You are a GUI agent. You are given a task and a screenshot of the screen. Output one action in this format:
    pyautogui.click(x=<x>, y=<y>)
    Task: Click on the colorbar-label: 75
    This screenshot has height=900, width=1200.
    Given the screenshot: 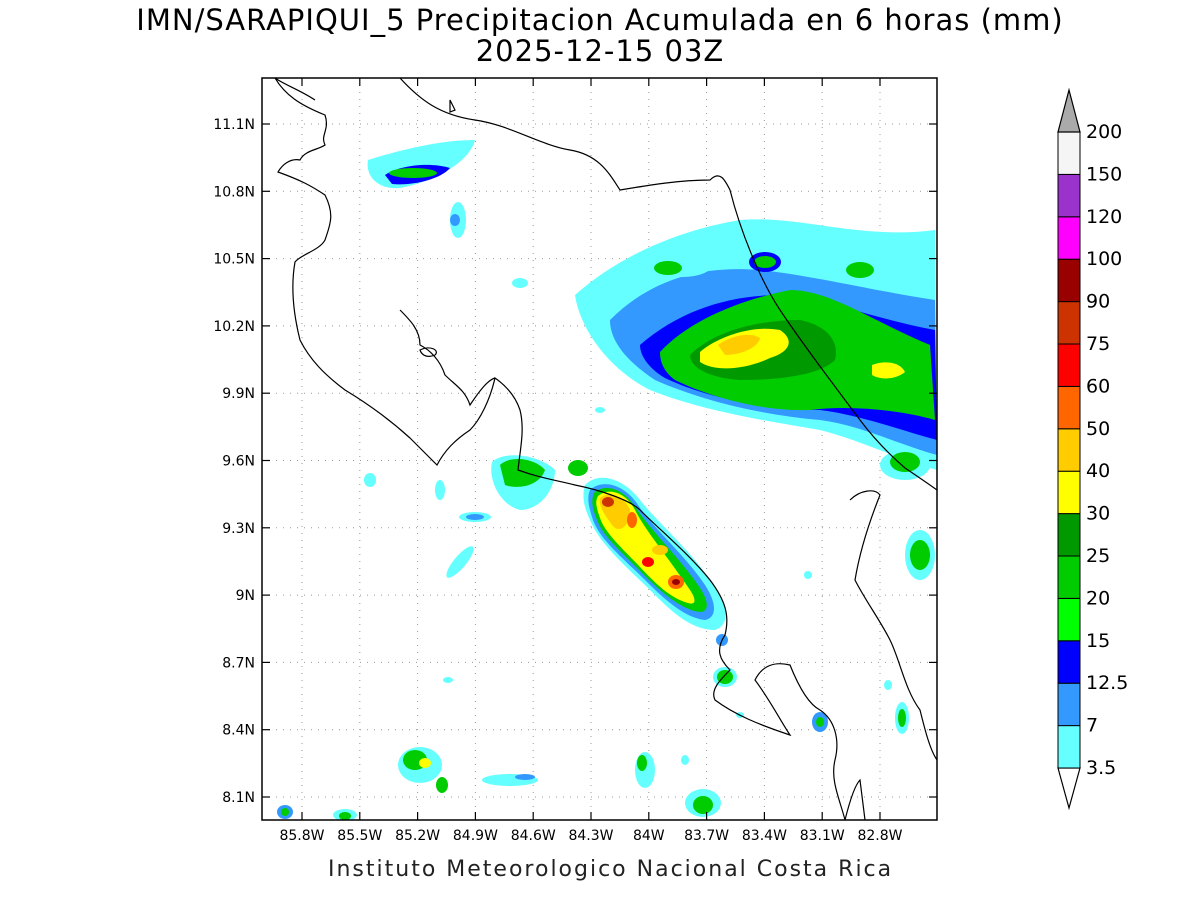 What is the action you would take?
    pyautogui.click(x=1098, y=344)
    